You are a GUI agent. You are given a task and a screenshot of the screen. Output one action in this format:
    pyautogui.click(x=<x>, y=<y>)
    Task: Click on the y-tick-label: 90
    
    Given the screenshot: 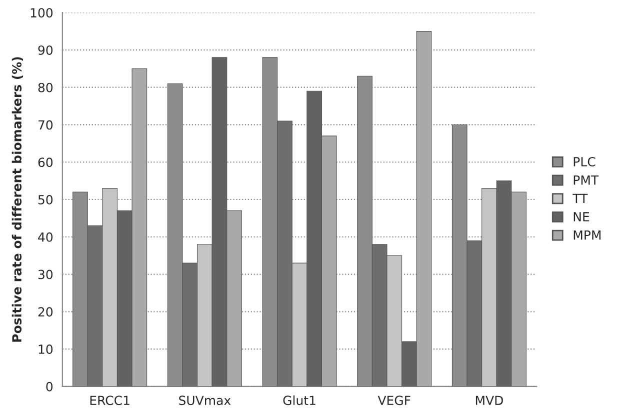 What is the action you would take?
    pyautogui.click(x=45, y=50)
    